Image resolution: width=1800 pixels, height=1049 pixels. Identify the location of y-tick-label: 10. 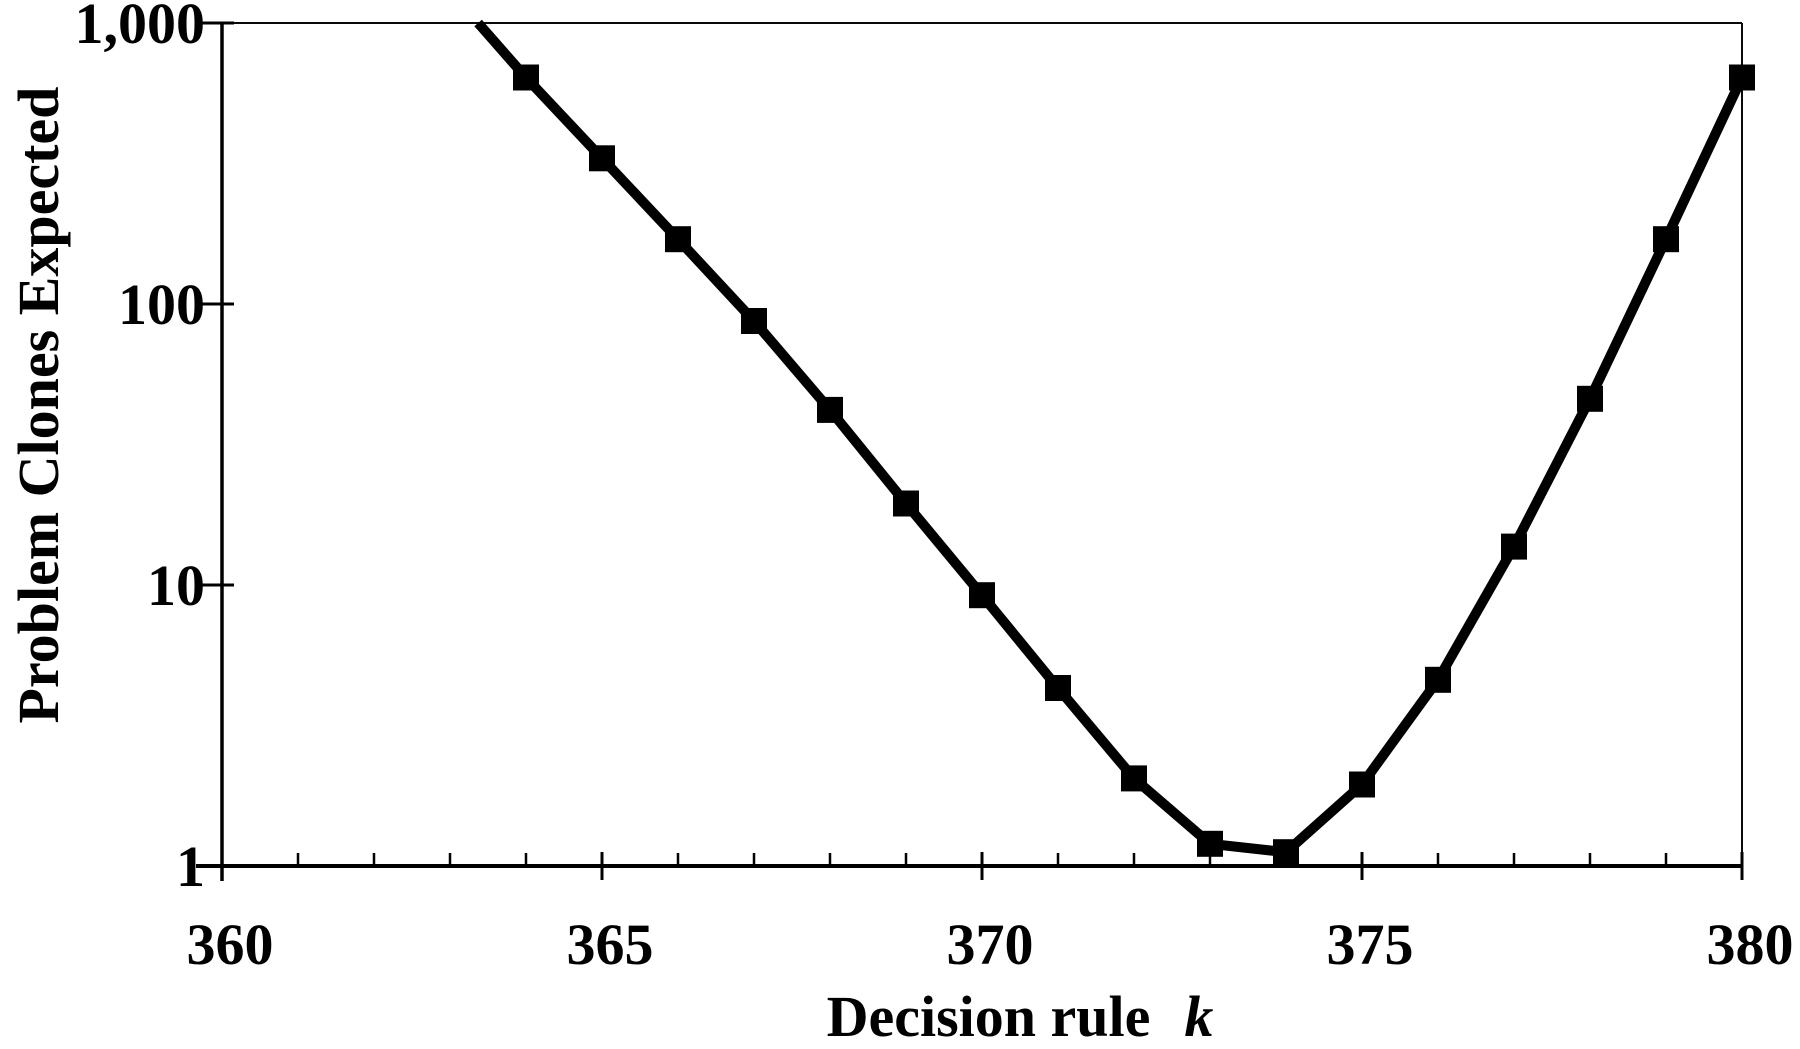
(176, 585).